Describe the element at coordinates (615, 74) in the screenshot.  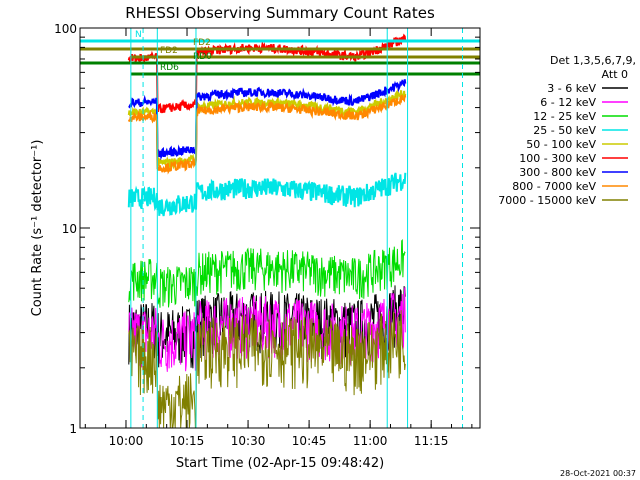
I see `legend-header-attenuator: Att 0` at that location.